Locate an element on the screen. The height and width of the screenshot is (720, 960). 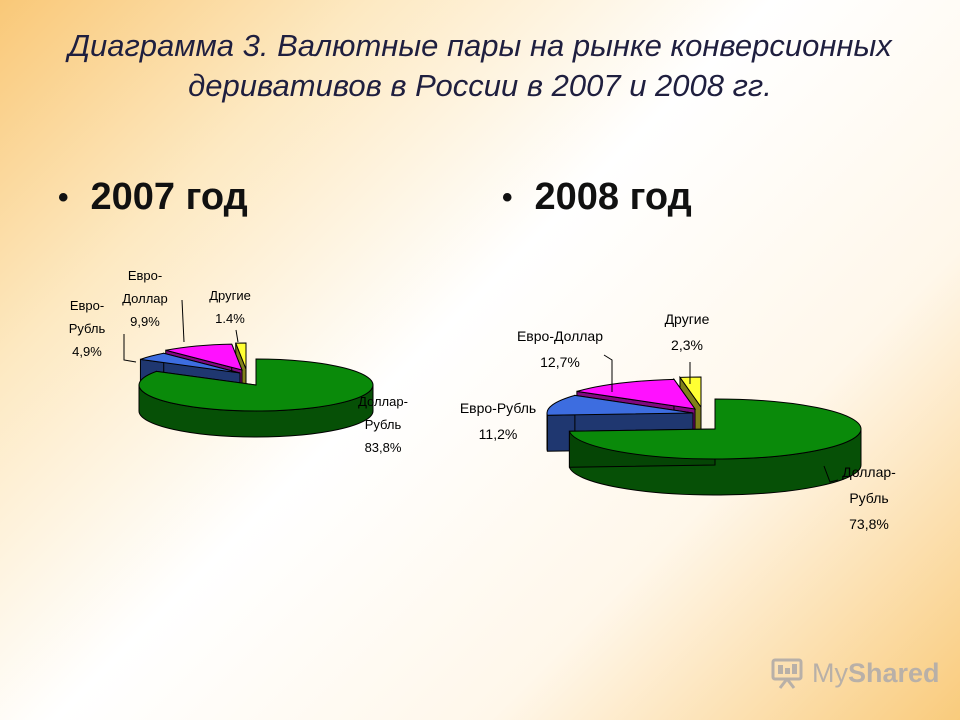
pie-label-line: 2,3% is located at coordinates (687, 345).